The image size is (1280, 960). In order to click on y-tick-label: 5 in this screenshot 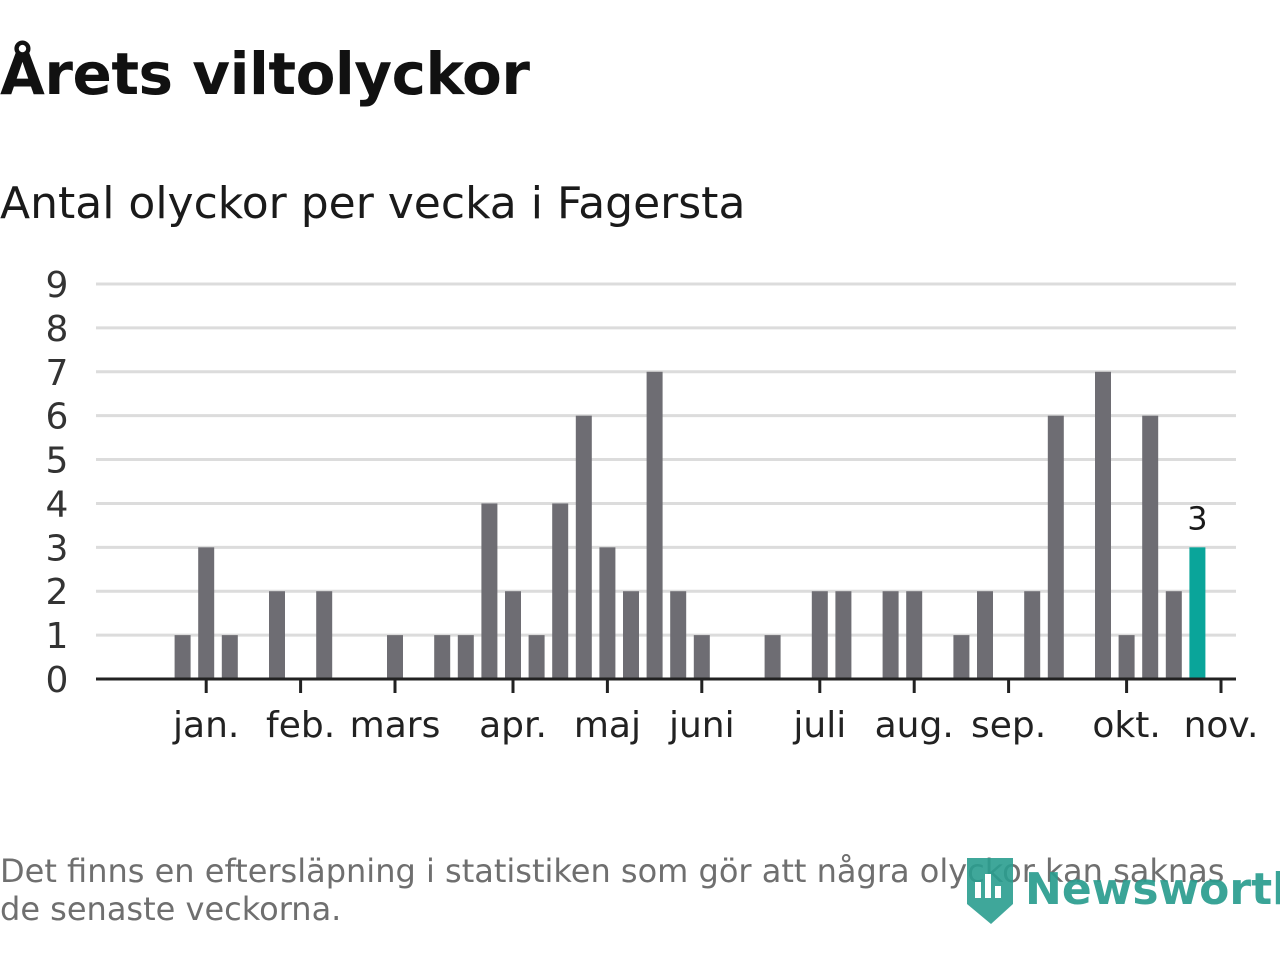, I will do `click(57, 461)`.